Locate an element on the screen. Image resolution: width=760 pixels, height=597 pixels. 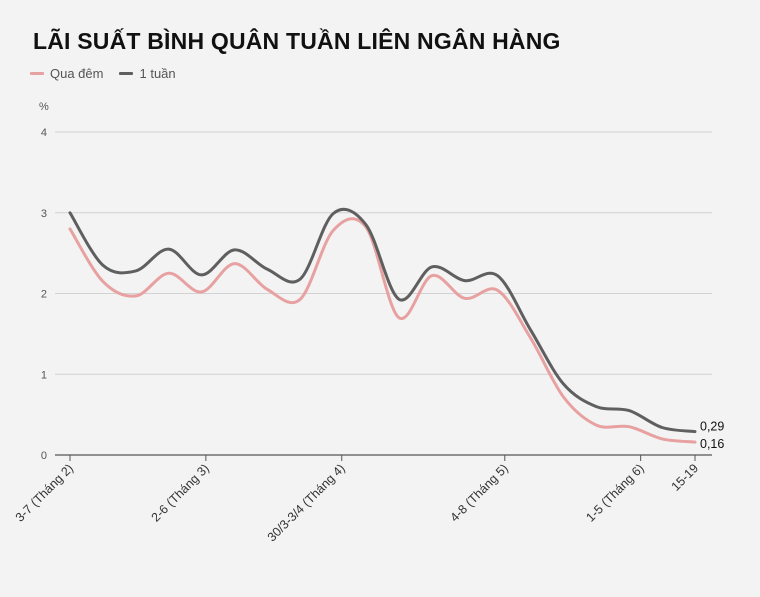
y-ticks: 0 1 2 3 4 is located at coordinates (44, 294).